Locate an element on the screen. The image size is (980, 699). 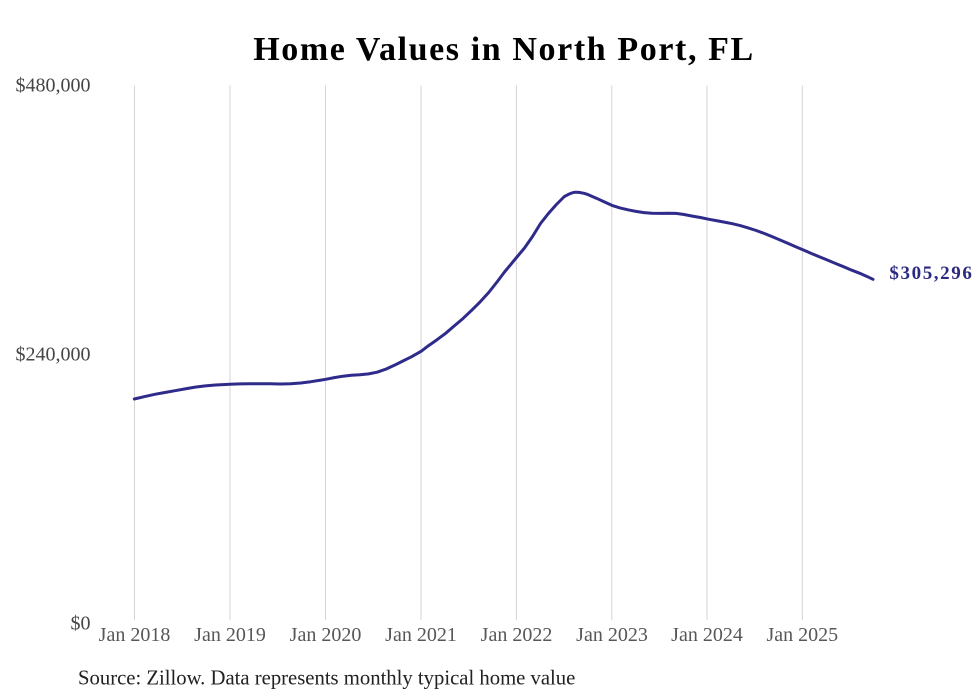
svg-text: Jan 2018 is located at coordinates (135, 635).